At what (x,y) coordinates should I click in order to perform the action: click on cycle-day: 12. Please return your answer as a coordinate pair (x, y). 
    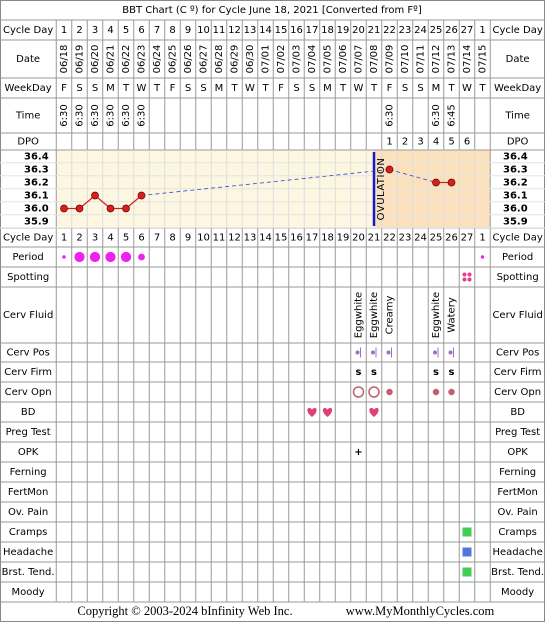
    Looking at the image, I should click on (234, 30).